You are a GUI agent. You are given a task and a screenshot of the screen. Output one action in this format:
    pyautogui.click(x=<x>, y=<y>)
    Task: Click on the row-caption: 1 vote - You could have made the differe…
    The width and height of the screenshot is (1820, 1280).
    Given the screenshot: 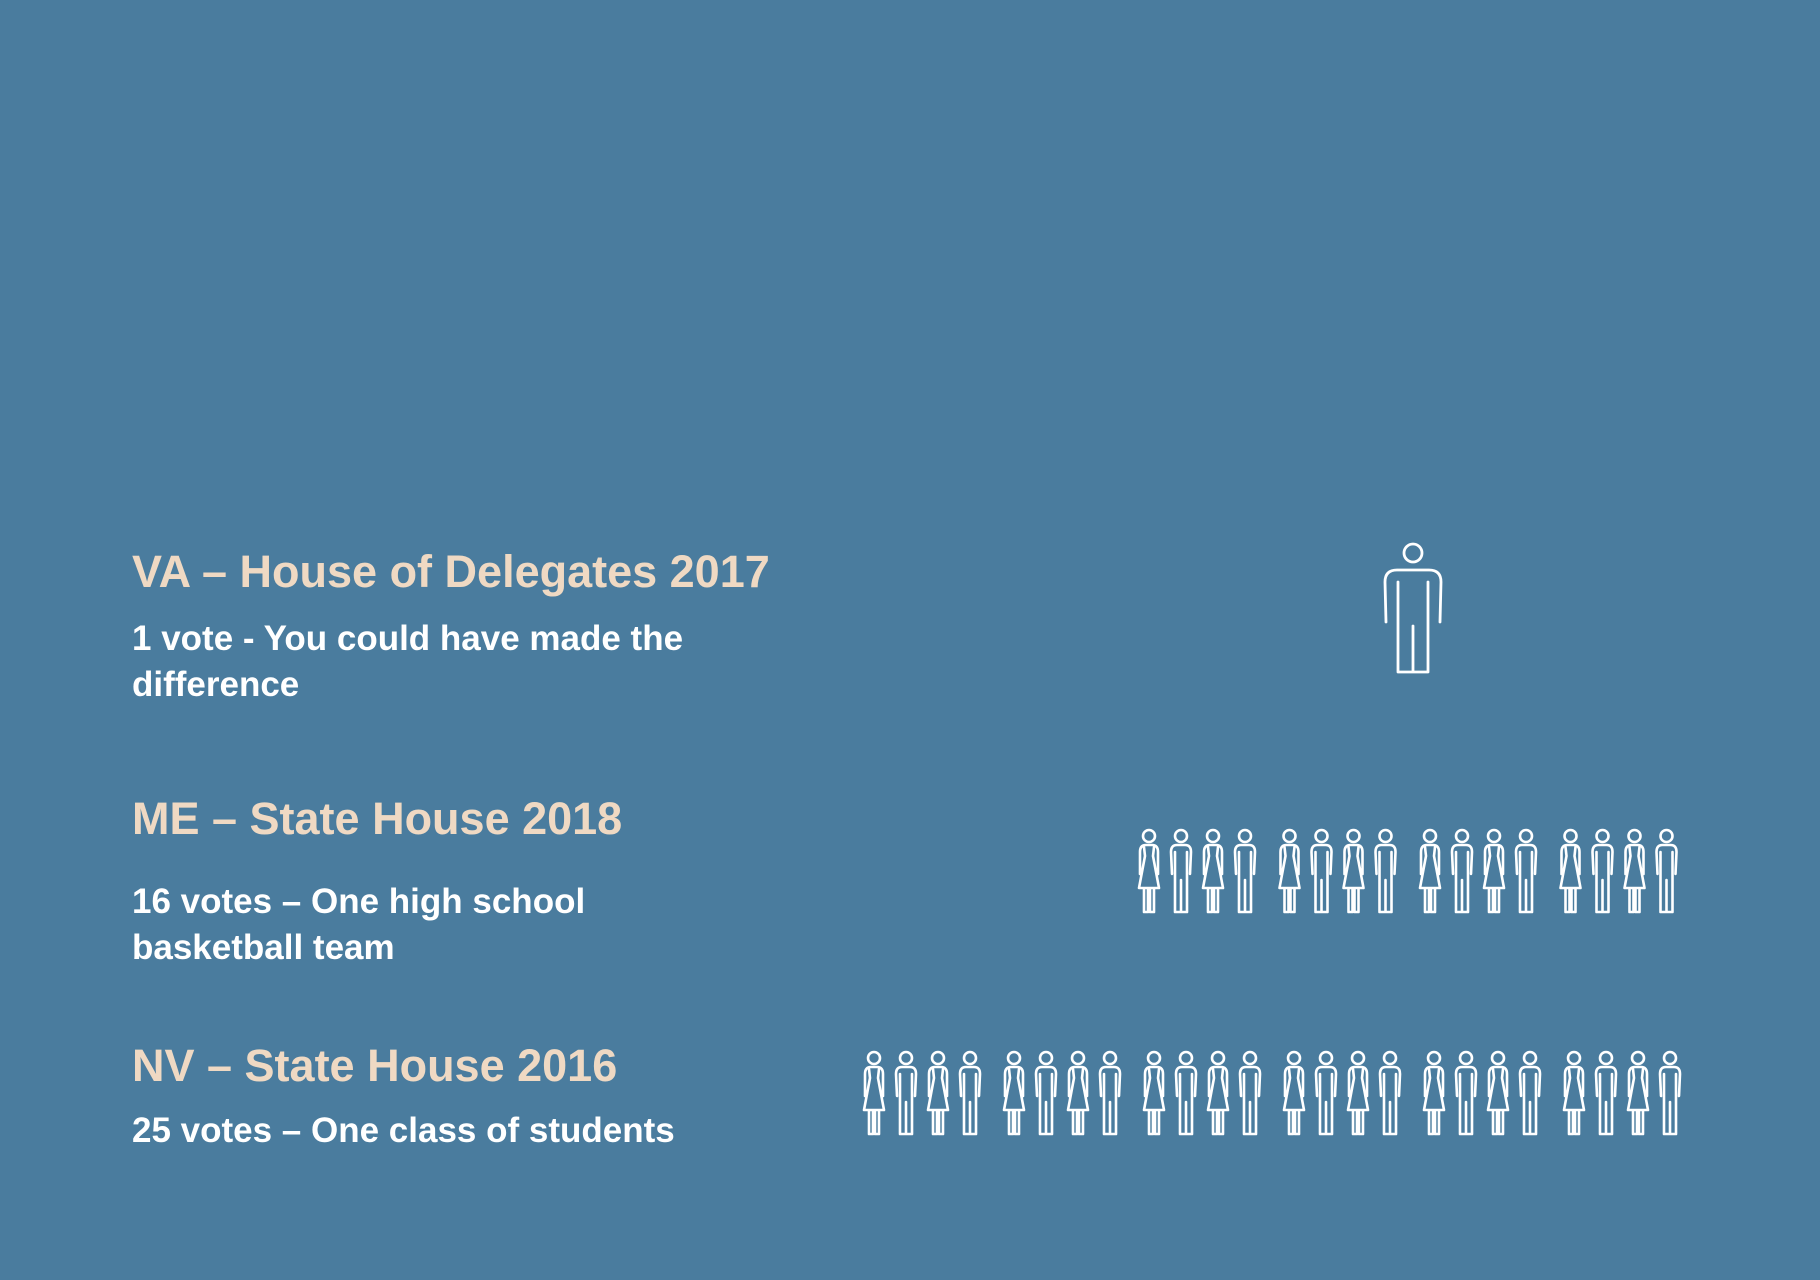 What is the action you would take?
    pyautogui.click(x=408, y=661)
    